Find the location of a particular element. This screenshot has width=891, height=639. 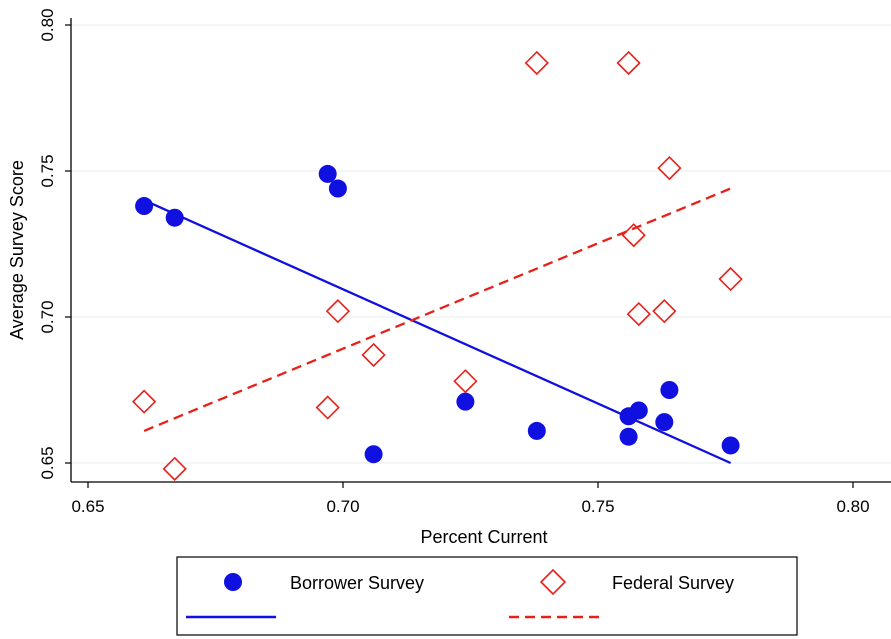

y-tick-label: 0.80 is located at coordinates (47, 24).